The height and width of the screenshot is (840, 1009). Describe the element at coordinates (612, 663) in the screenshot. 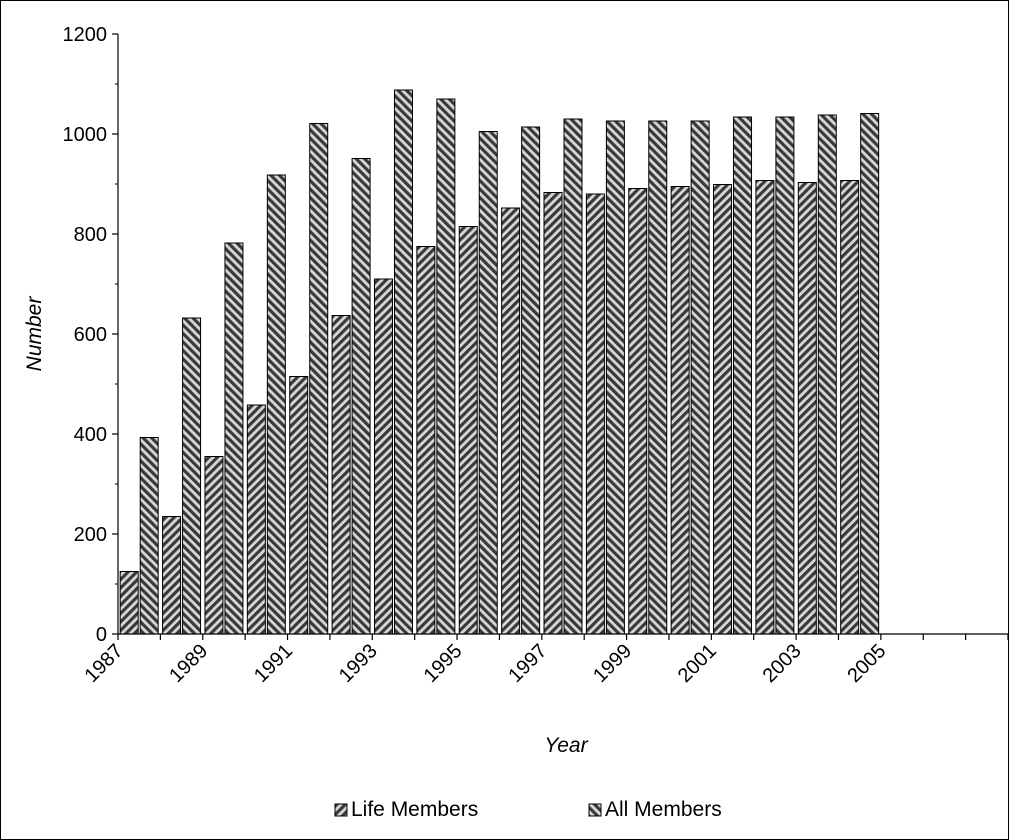

I see `x-tick-label: 1999` at that location.